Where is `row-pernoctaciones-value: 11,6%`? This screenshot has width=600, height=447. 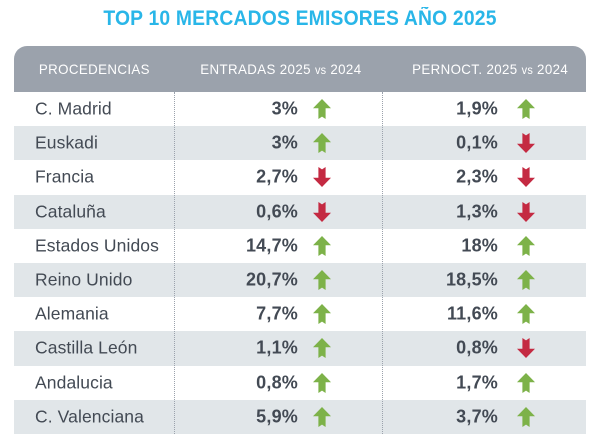
row-pernoctaciones-value: 11,6% is located at coordinates (472, 313).